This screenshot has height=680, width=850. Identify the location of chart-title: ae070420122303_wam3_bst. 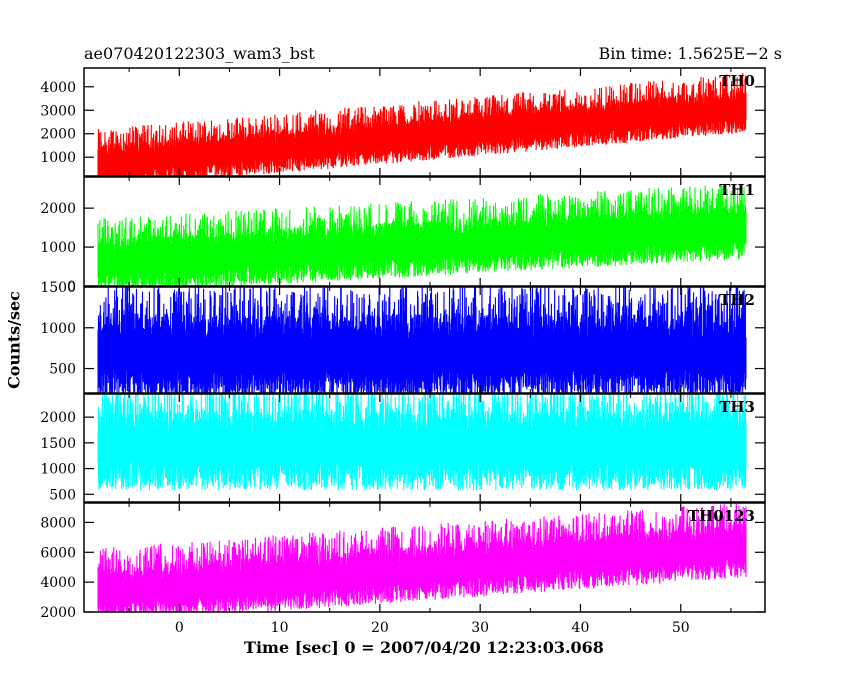
(199, 53).